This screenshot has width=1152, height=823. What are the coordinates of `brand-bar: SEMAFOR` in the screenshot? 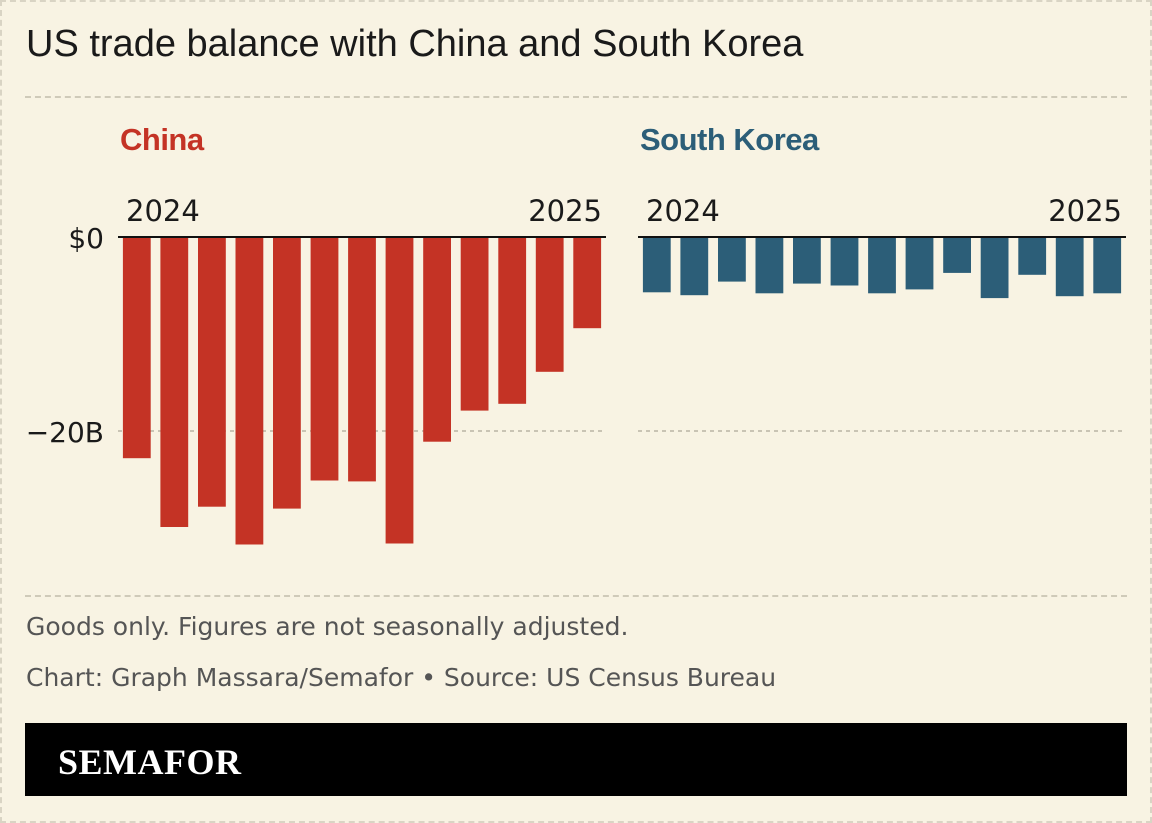 It's located at (576, 759).